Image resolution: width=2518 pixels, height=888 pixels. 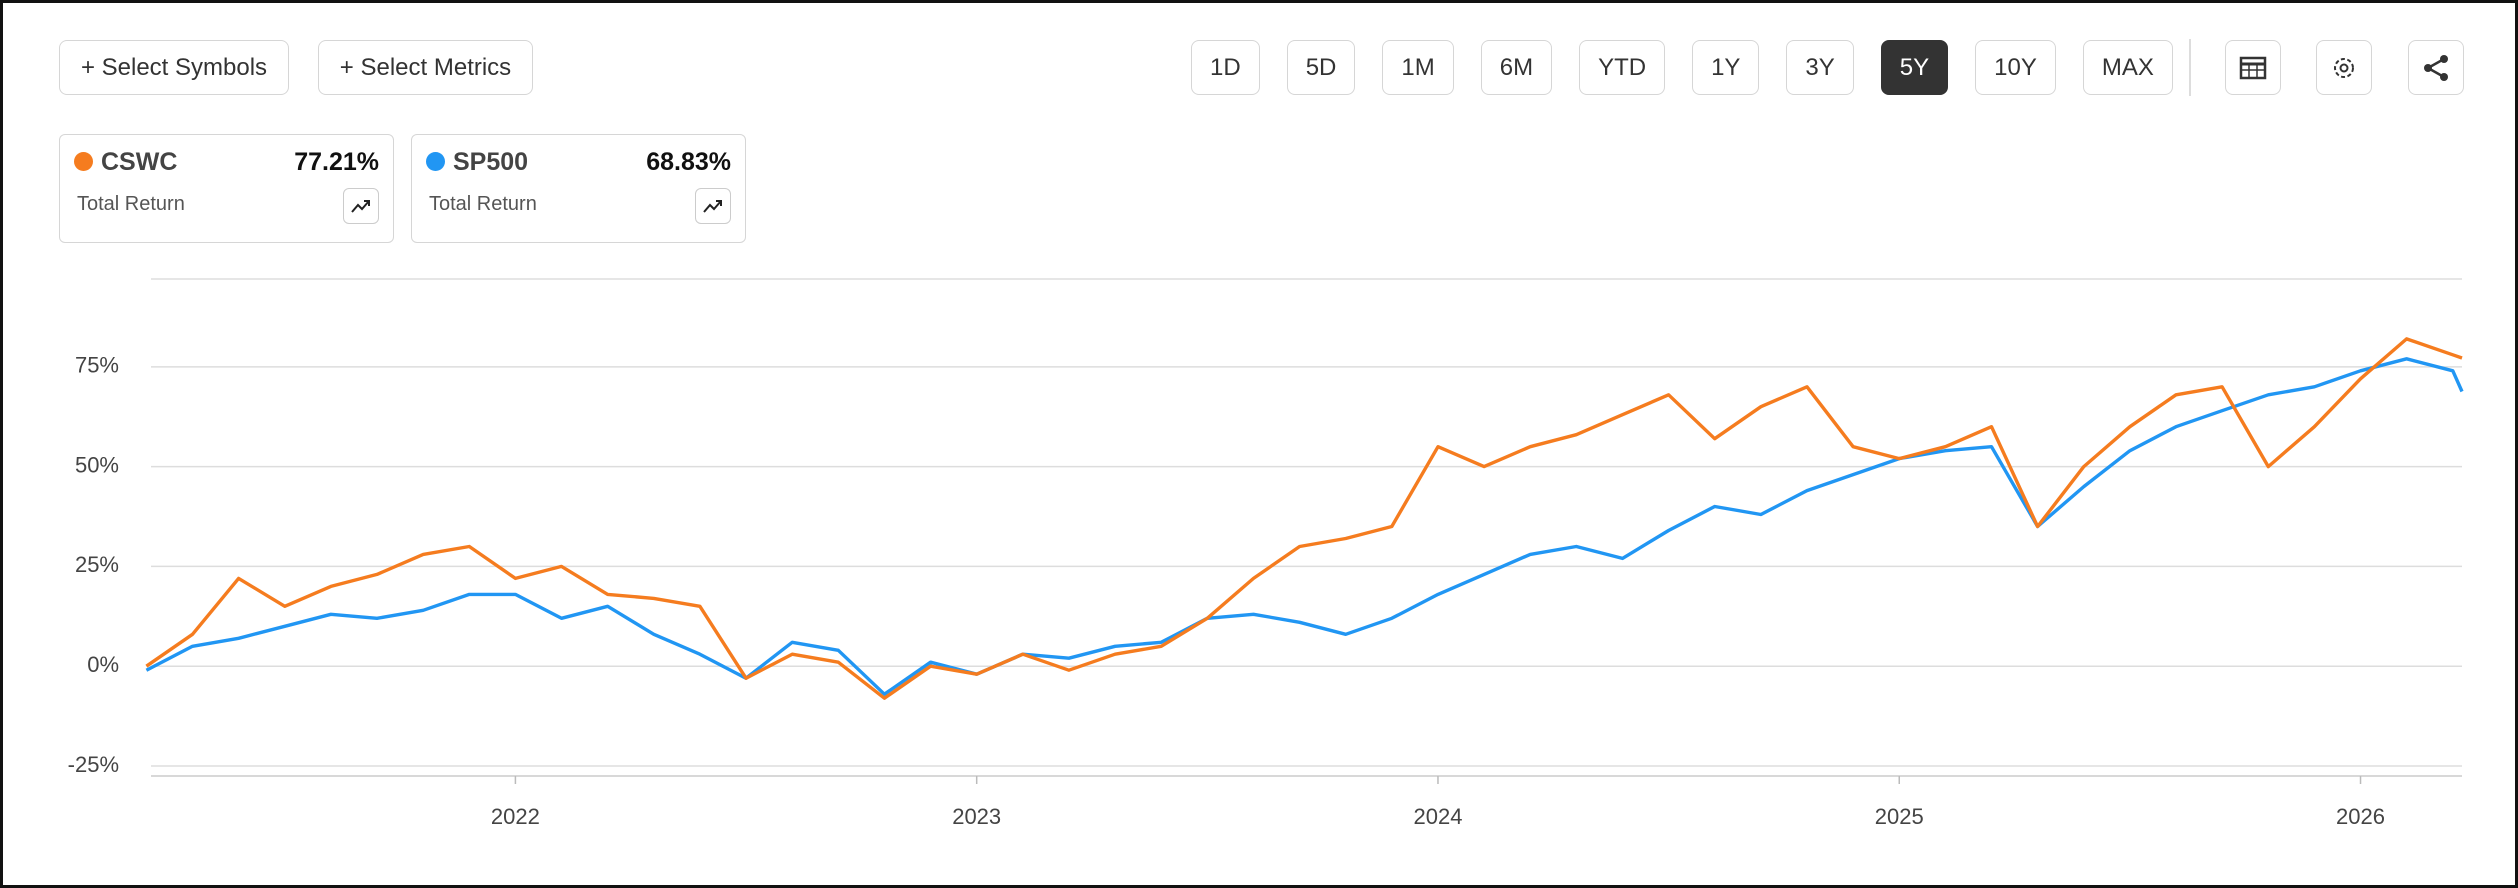 What do you see at coordinates (1437, 816) in the screenshot?
I see `x-tick-label: 2024` at bounding box center [1437, 816].